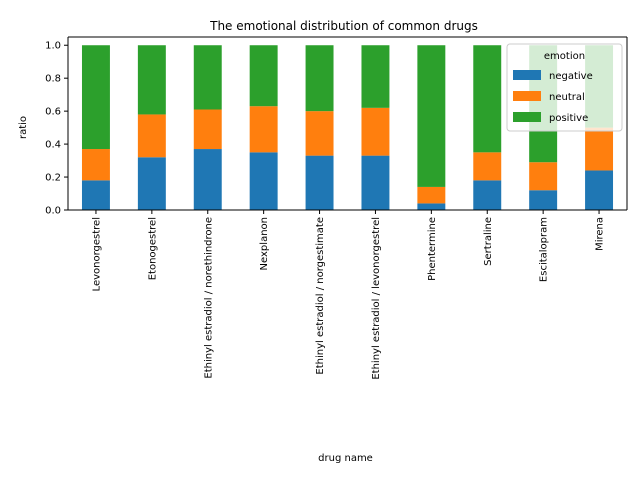 Image resolution: width=640 pixels, height=480 pixels. Describe the element at coordinates (488, 241) in the screenshot. I see `x-tick-label: Sertraline` at that location.